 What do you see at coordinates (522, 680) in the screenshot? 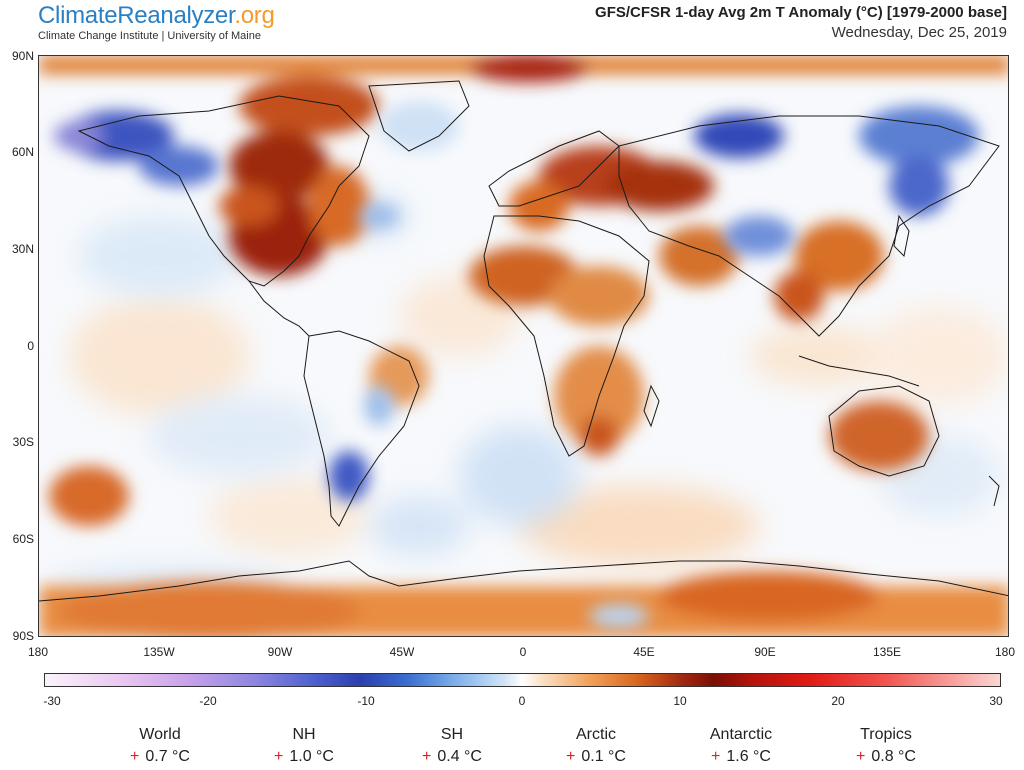
I see `colorbar` at bounding box center [522, 680].